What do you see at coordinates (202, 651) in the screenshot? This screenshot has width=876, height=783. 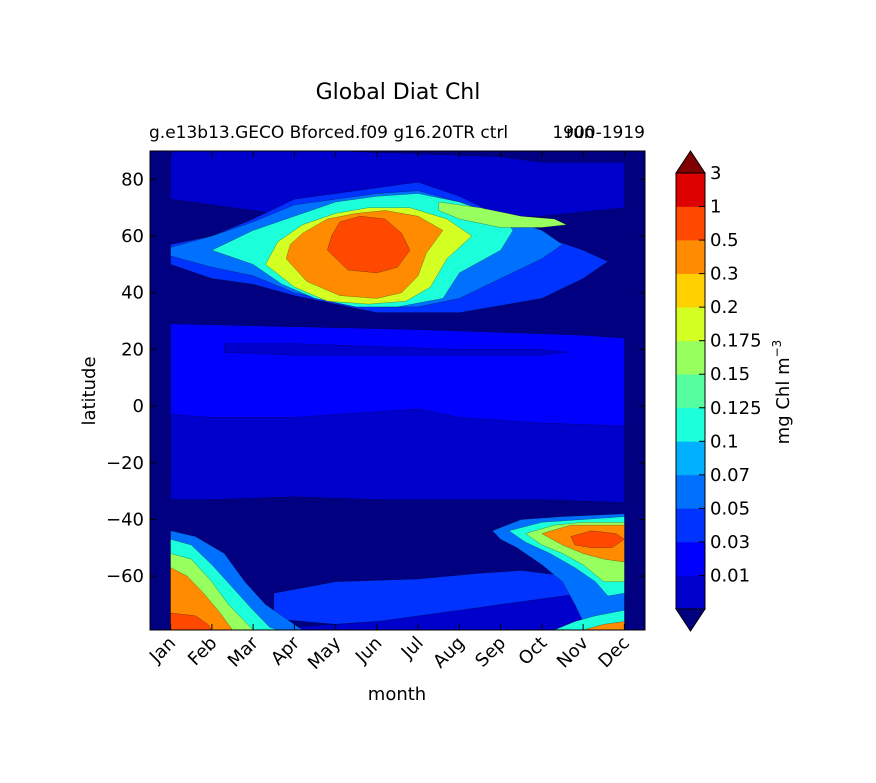 I see `x-tick-label: Feb` at bounding box center [202, 651].